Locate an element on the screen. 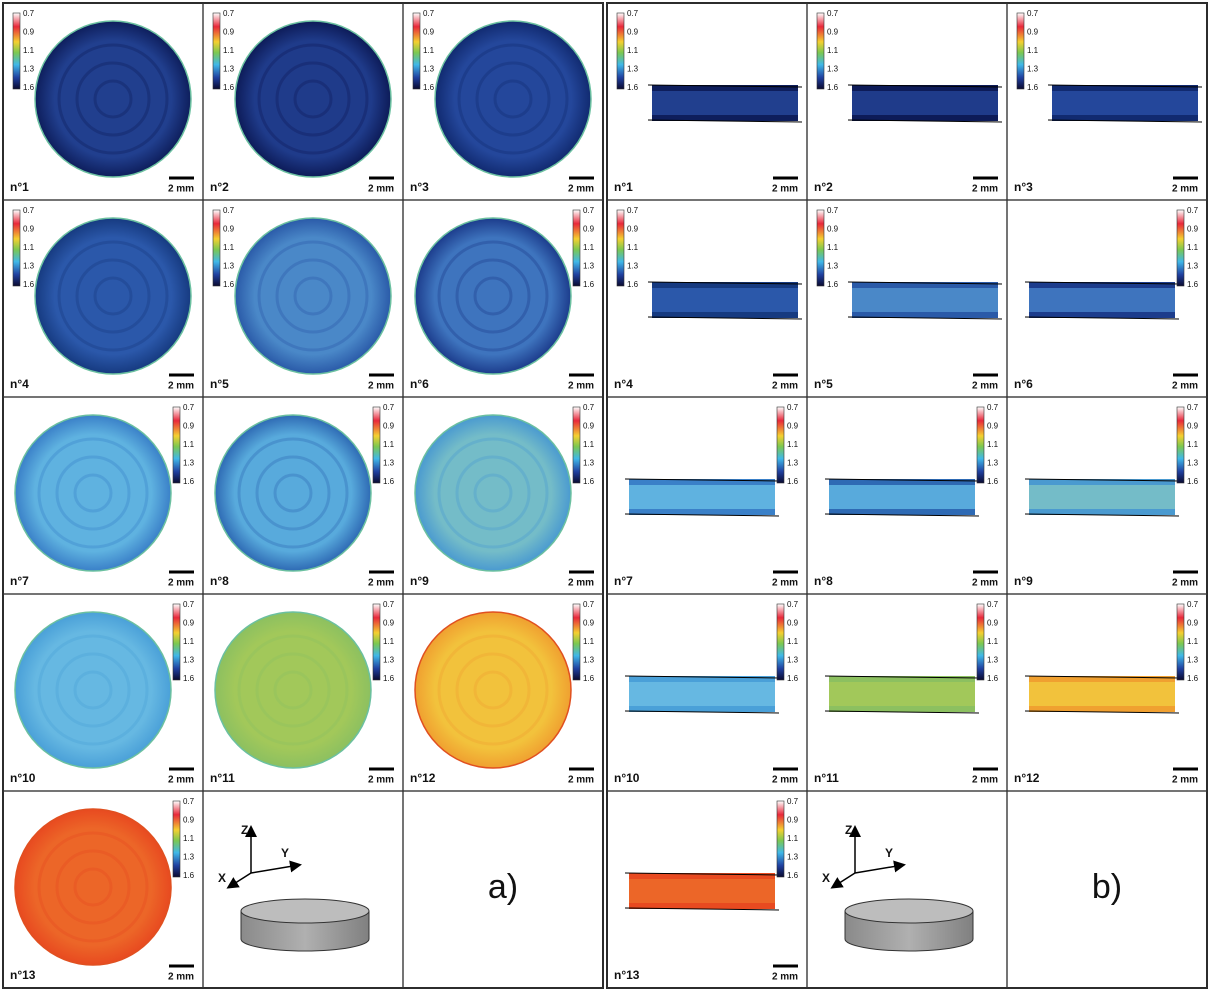  axis-label: X is located at coordinates (222, 878).